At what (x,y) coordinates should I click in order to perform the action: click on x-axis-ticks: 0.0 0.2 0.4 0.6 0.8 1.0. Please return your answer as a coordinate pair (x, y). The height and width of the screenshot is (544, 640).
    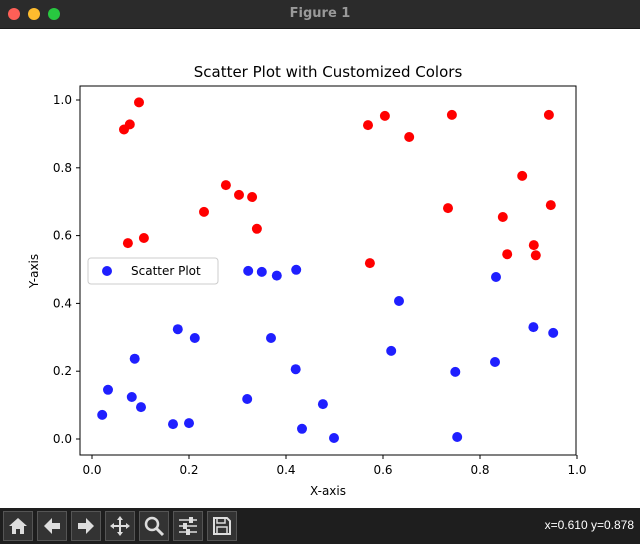
    Looking at the image, I should click on (334, 466).